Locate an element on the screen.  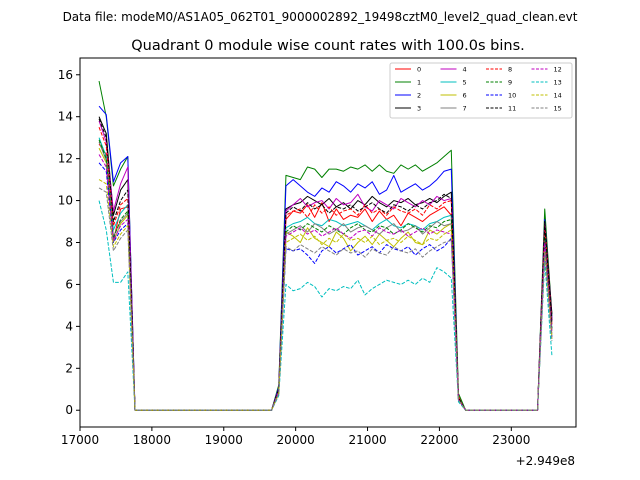
y-tick-label: 12 is located at coordinates (65, 159).